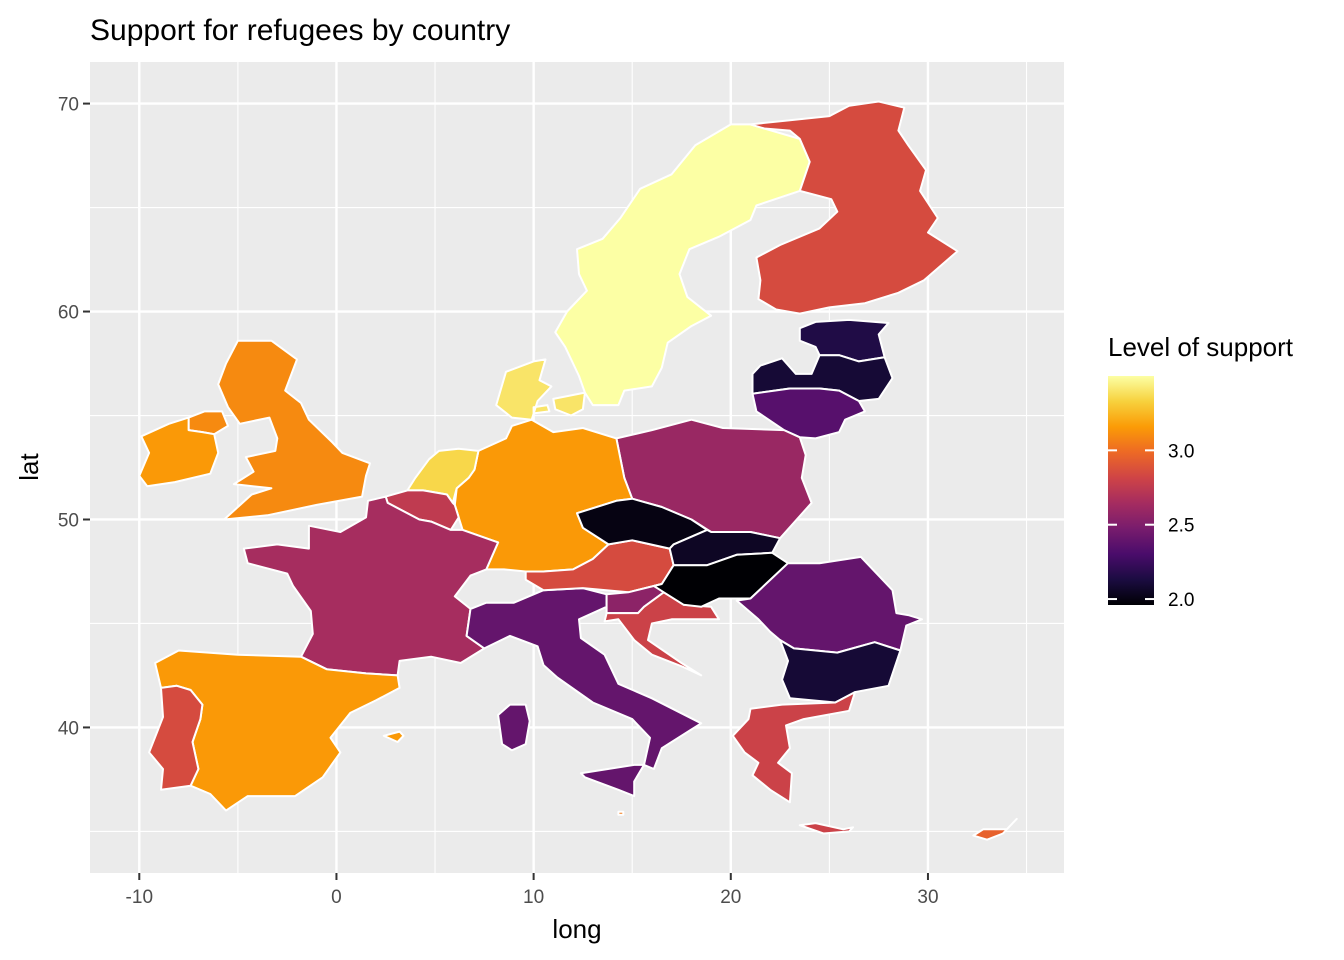  Describe the element at coordinates (68, 105) in the screenshot. I see `y-tick-label-3: 70` at that location.